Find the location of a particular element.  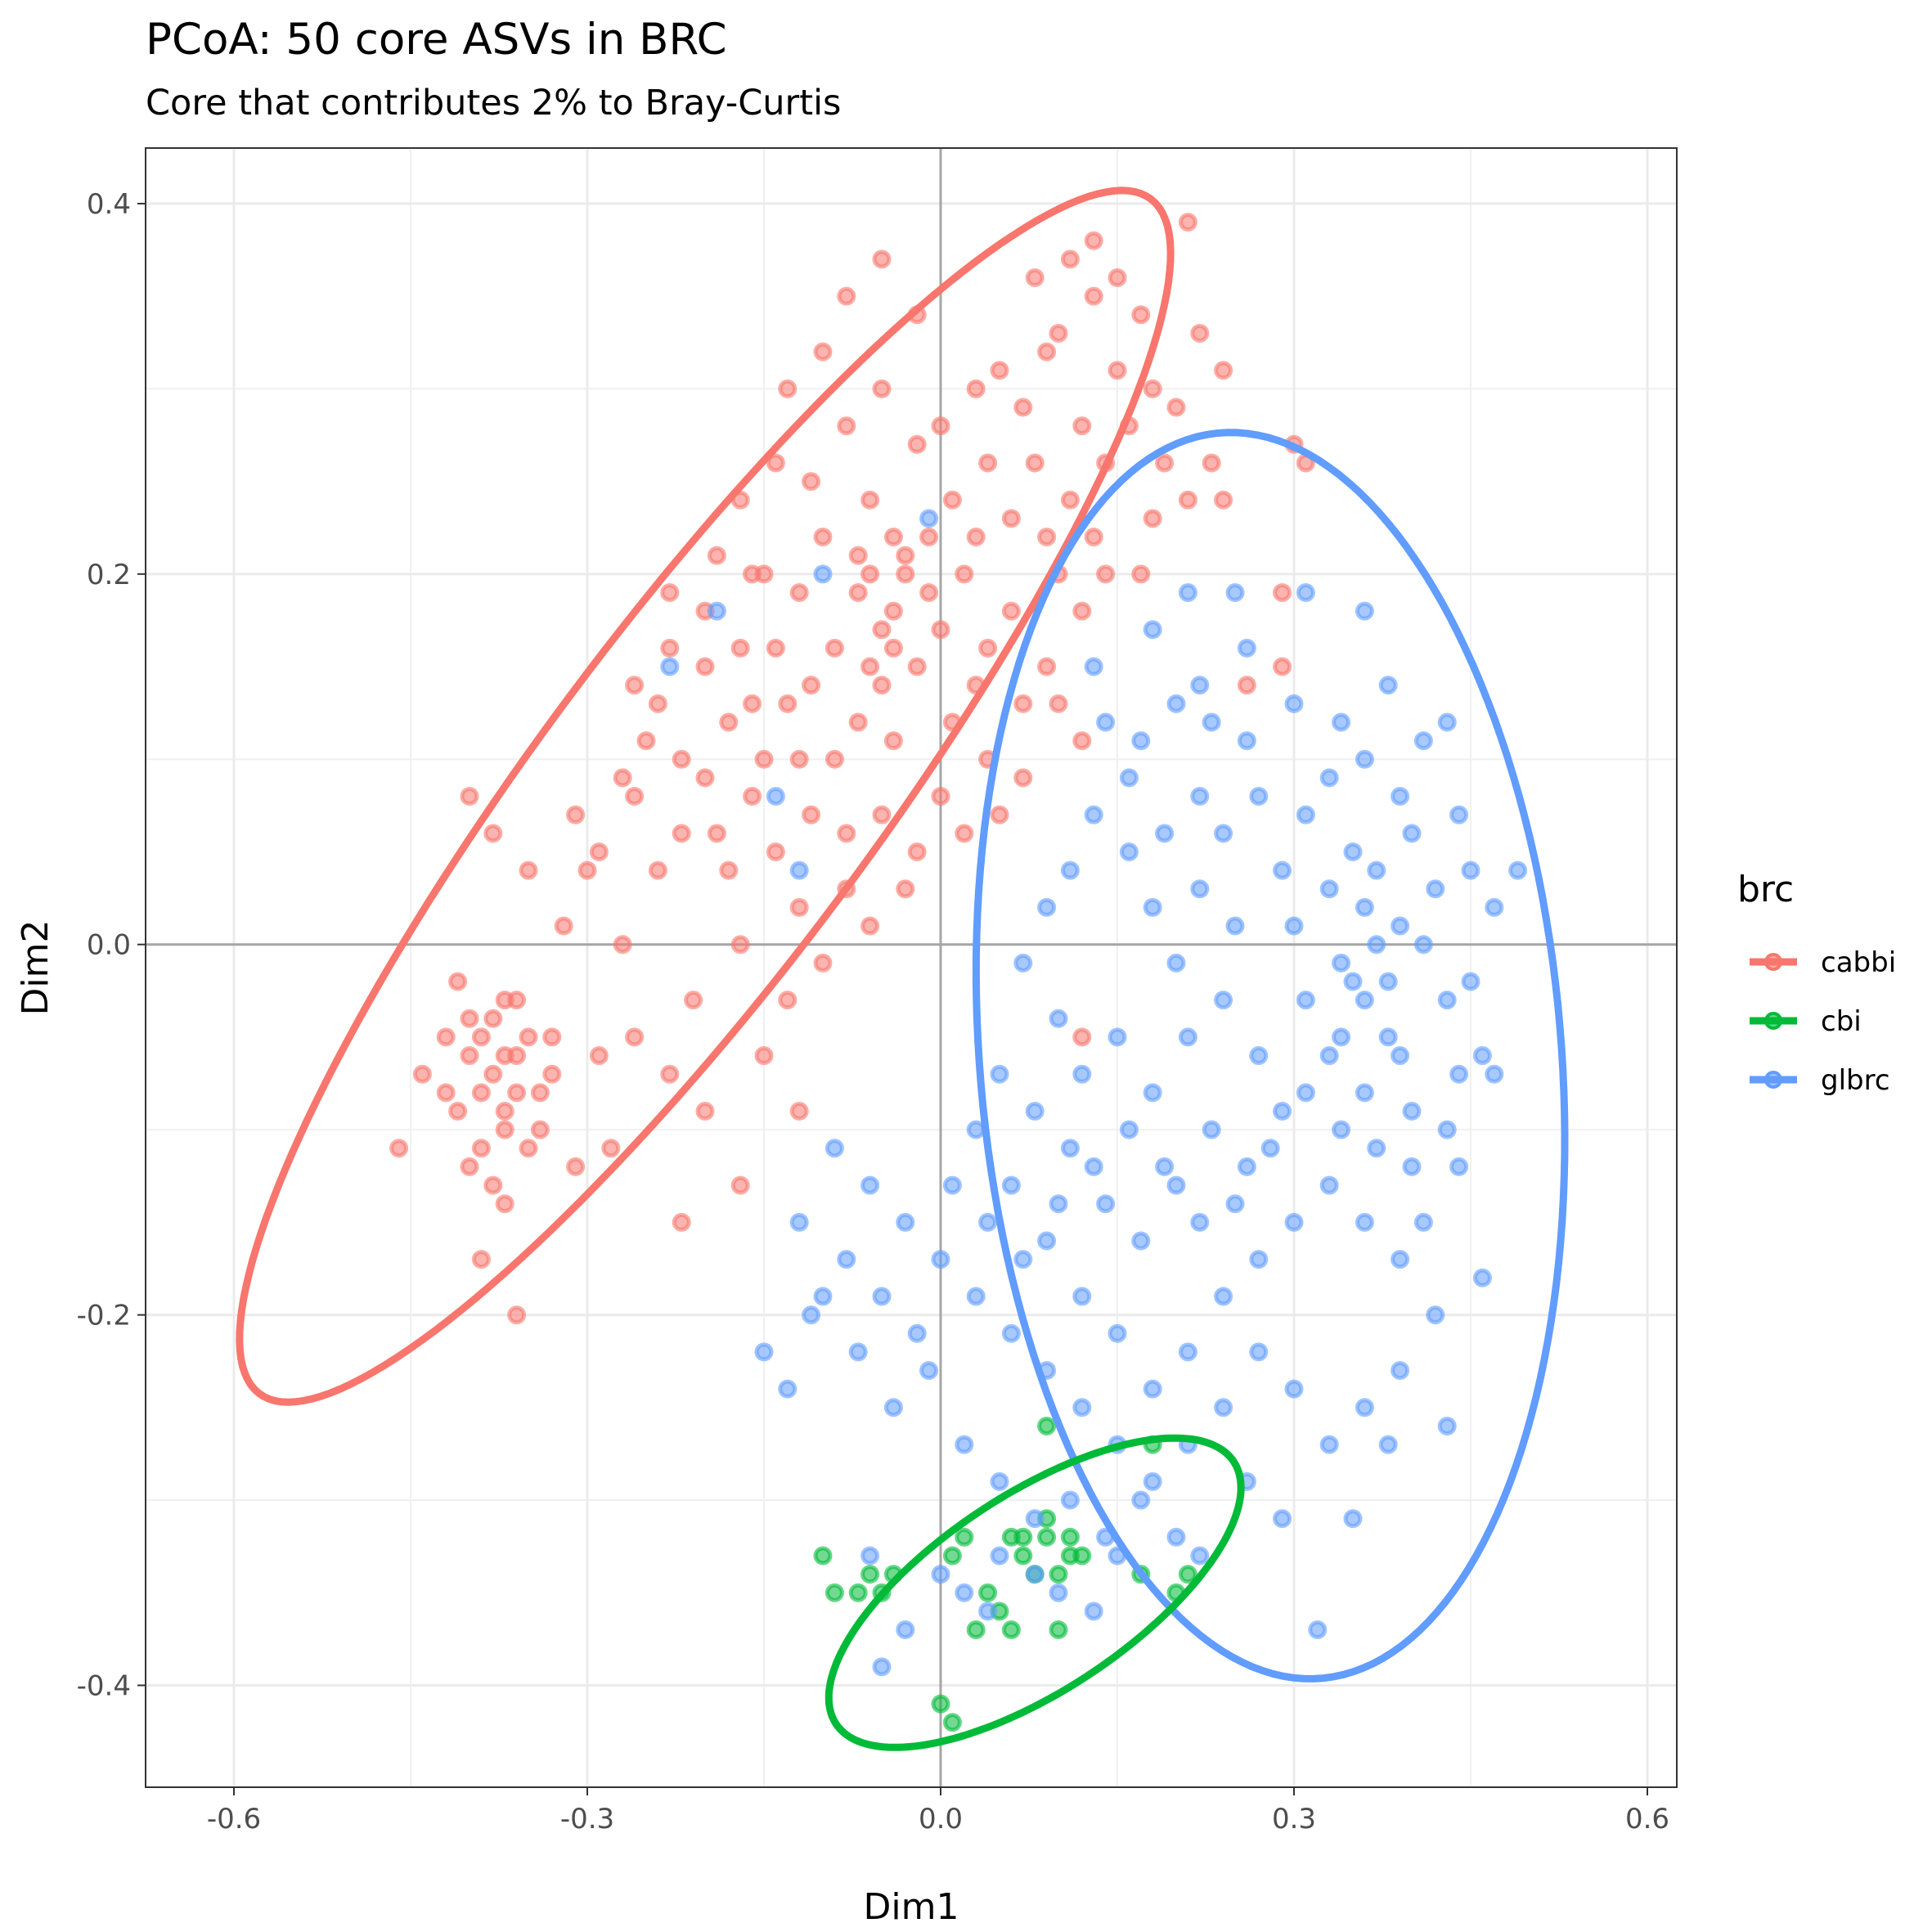

legend-title: brc is located at coordinates (1766, 890).